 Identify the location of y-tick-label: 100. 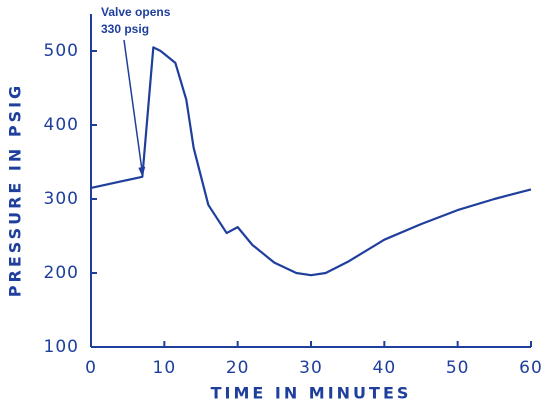
(61, 347).